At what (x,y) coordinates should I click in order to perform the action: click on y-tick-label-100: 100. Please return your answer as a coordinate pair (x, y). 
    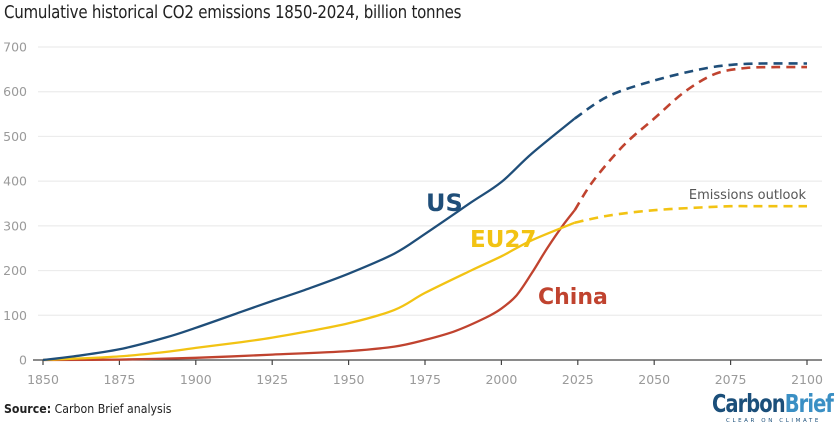
    Looking at the image, I should click on (15, 315).